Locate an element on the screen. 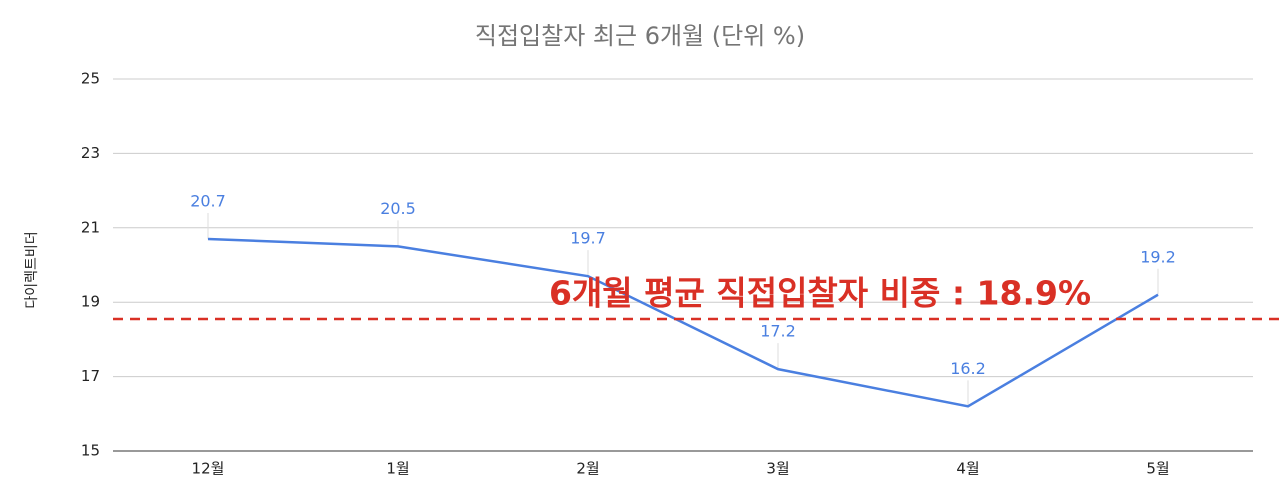 The image size is (1280, 501). x-tick-label: 1월 is located at coordinates (397, 469).